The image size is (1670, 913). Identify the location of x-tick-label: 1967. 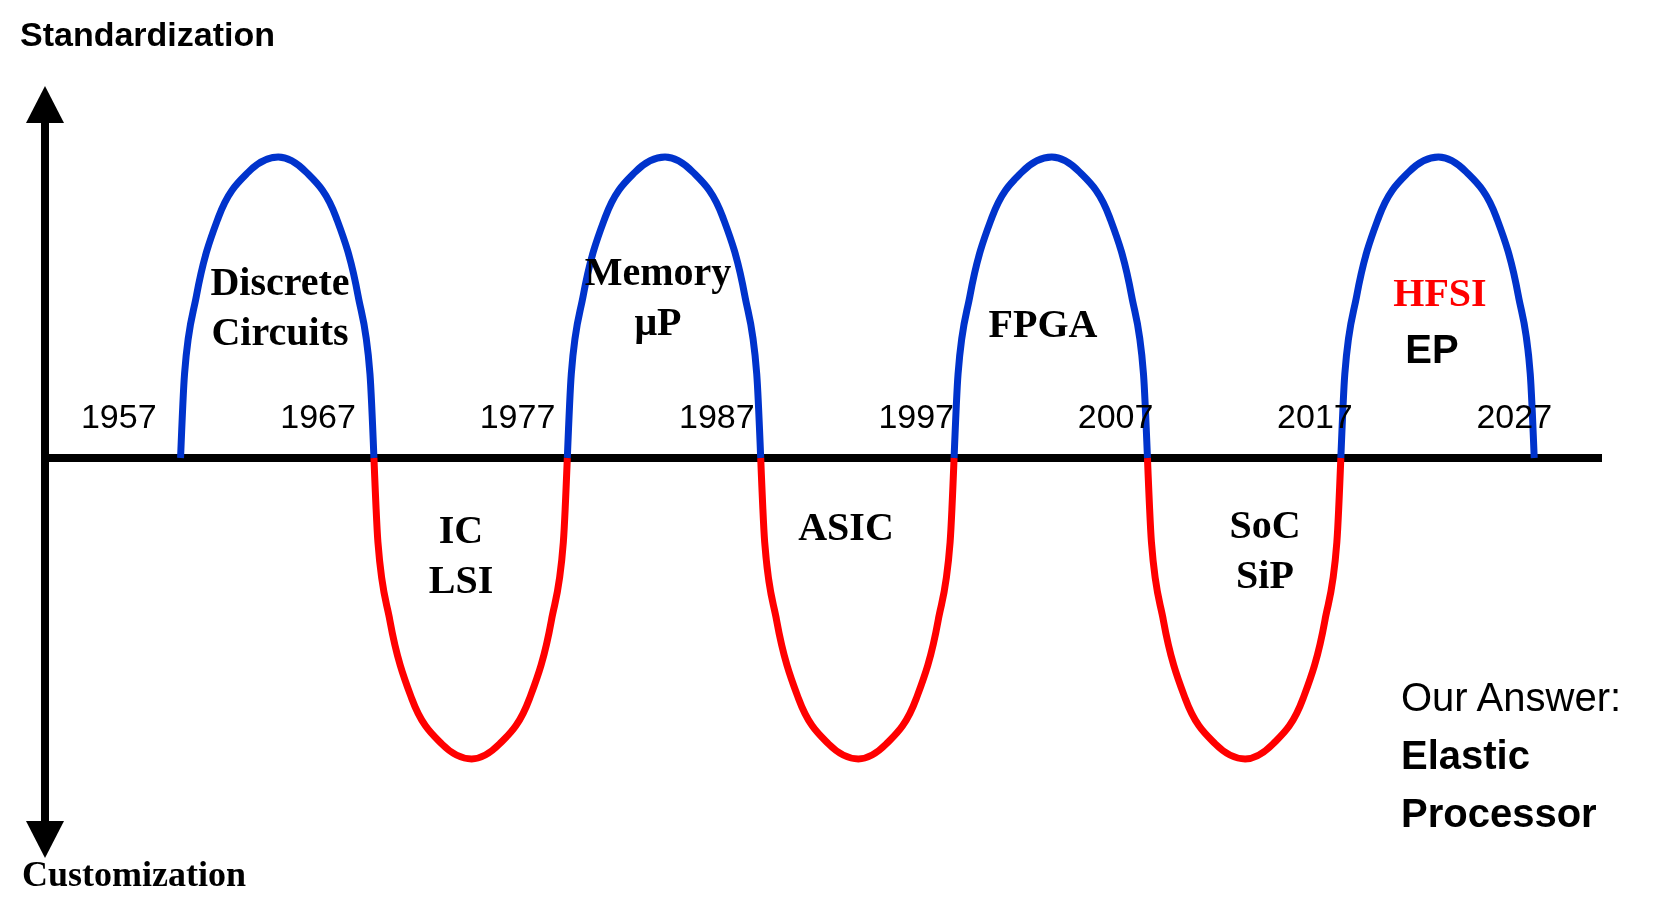
(318, 416).